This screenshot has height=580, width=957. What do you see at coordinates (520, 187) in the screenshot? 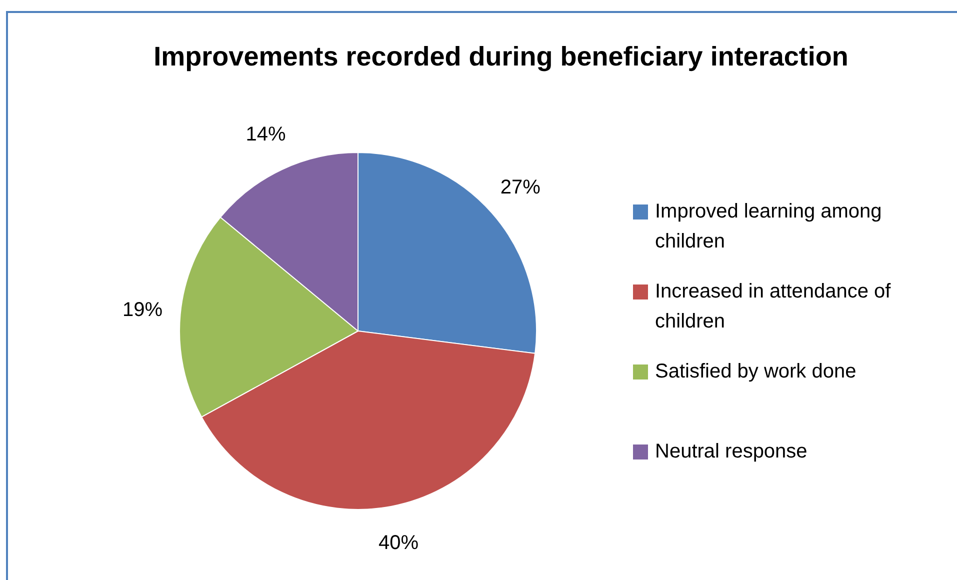
I see `data-label: 27%` at bounding box center [520, 187].